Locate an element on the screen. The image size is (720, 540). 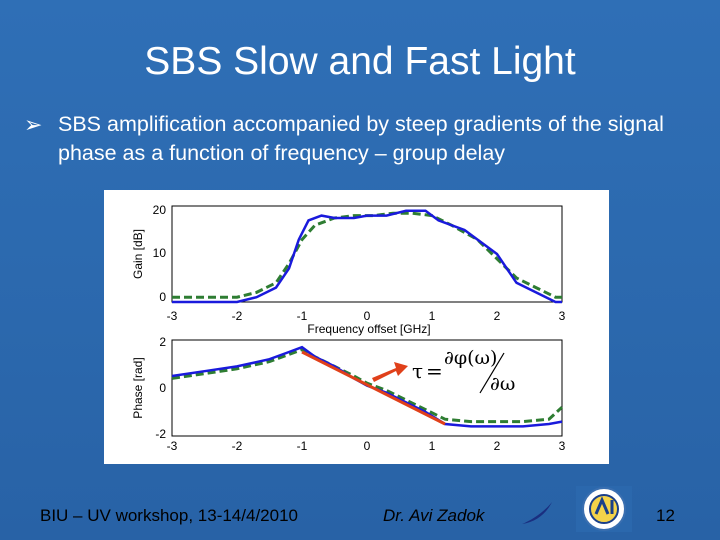
gain-xtick: -3 is located at coordinates (172, 316).